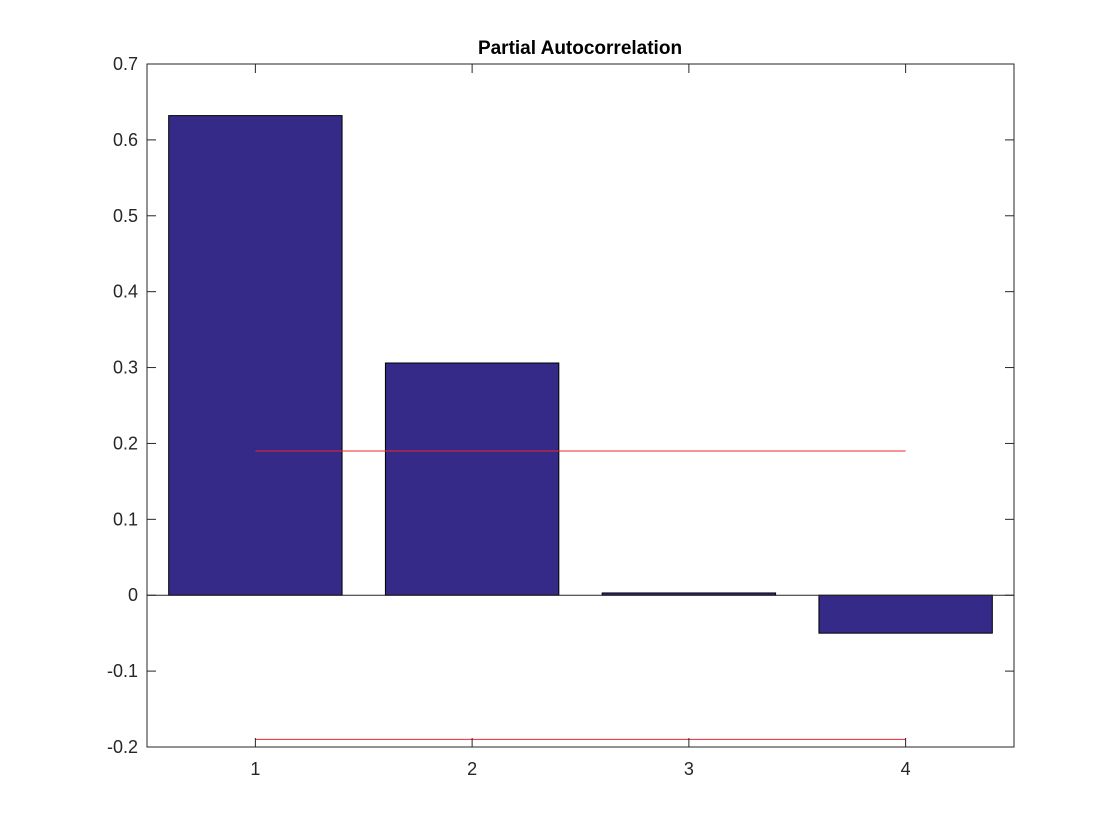  Describe the element at coordinates (125, 368) in the screenshot. I see `y-tick-label: 0.3` at that location.